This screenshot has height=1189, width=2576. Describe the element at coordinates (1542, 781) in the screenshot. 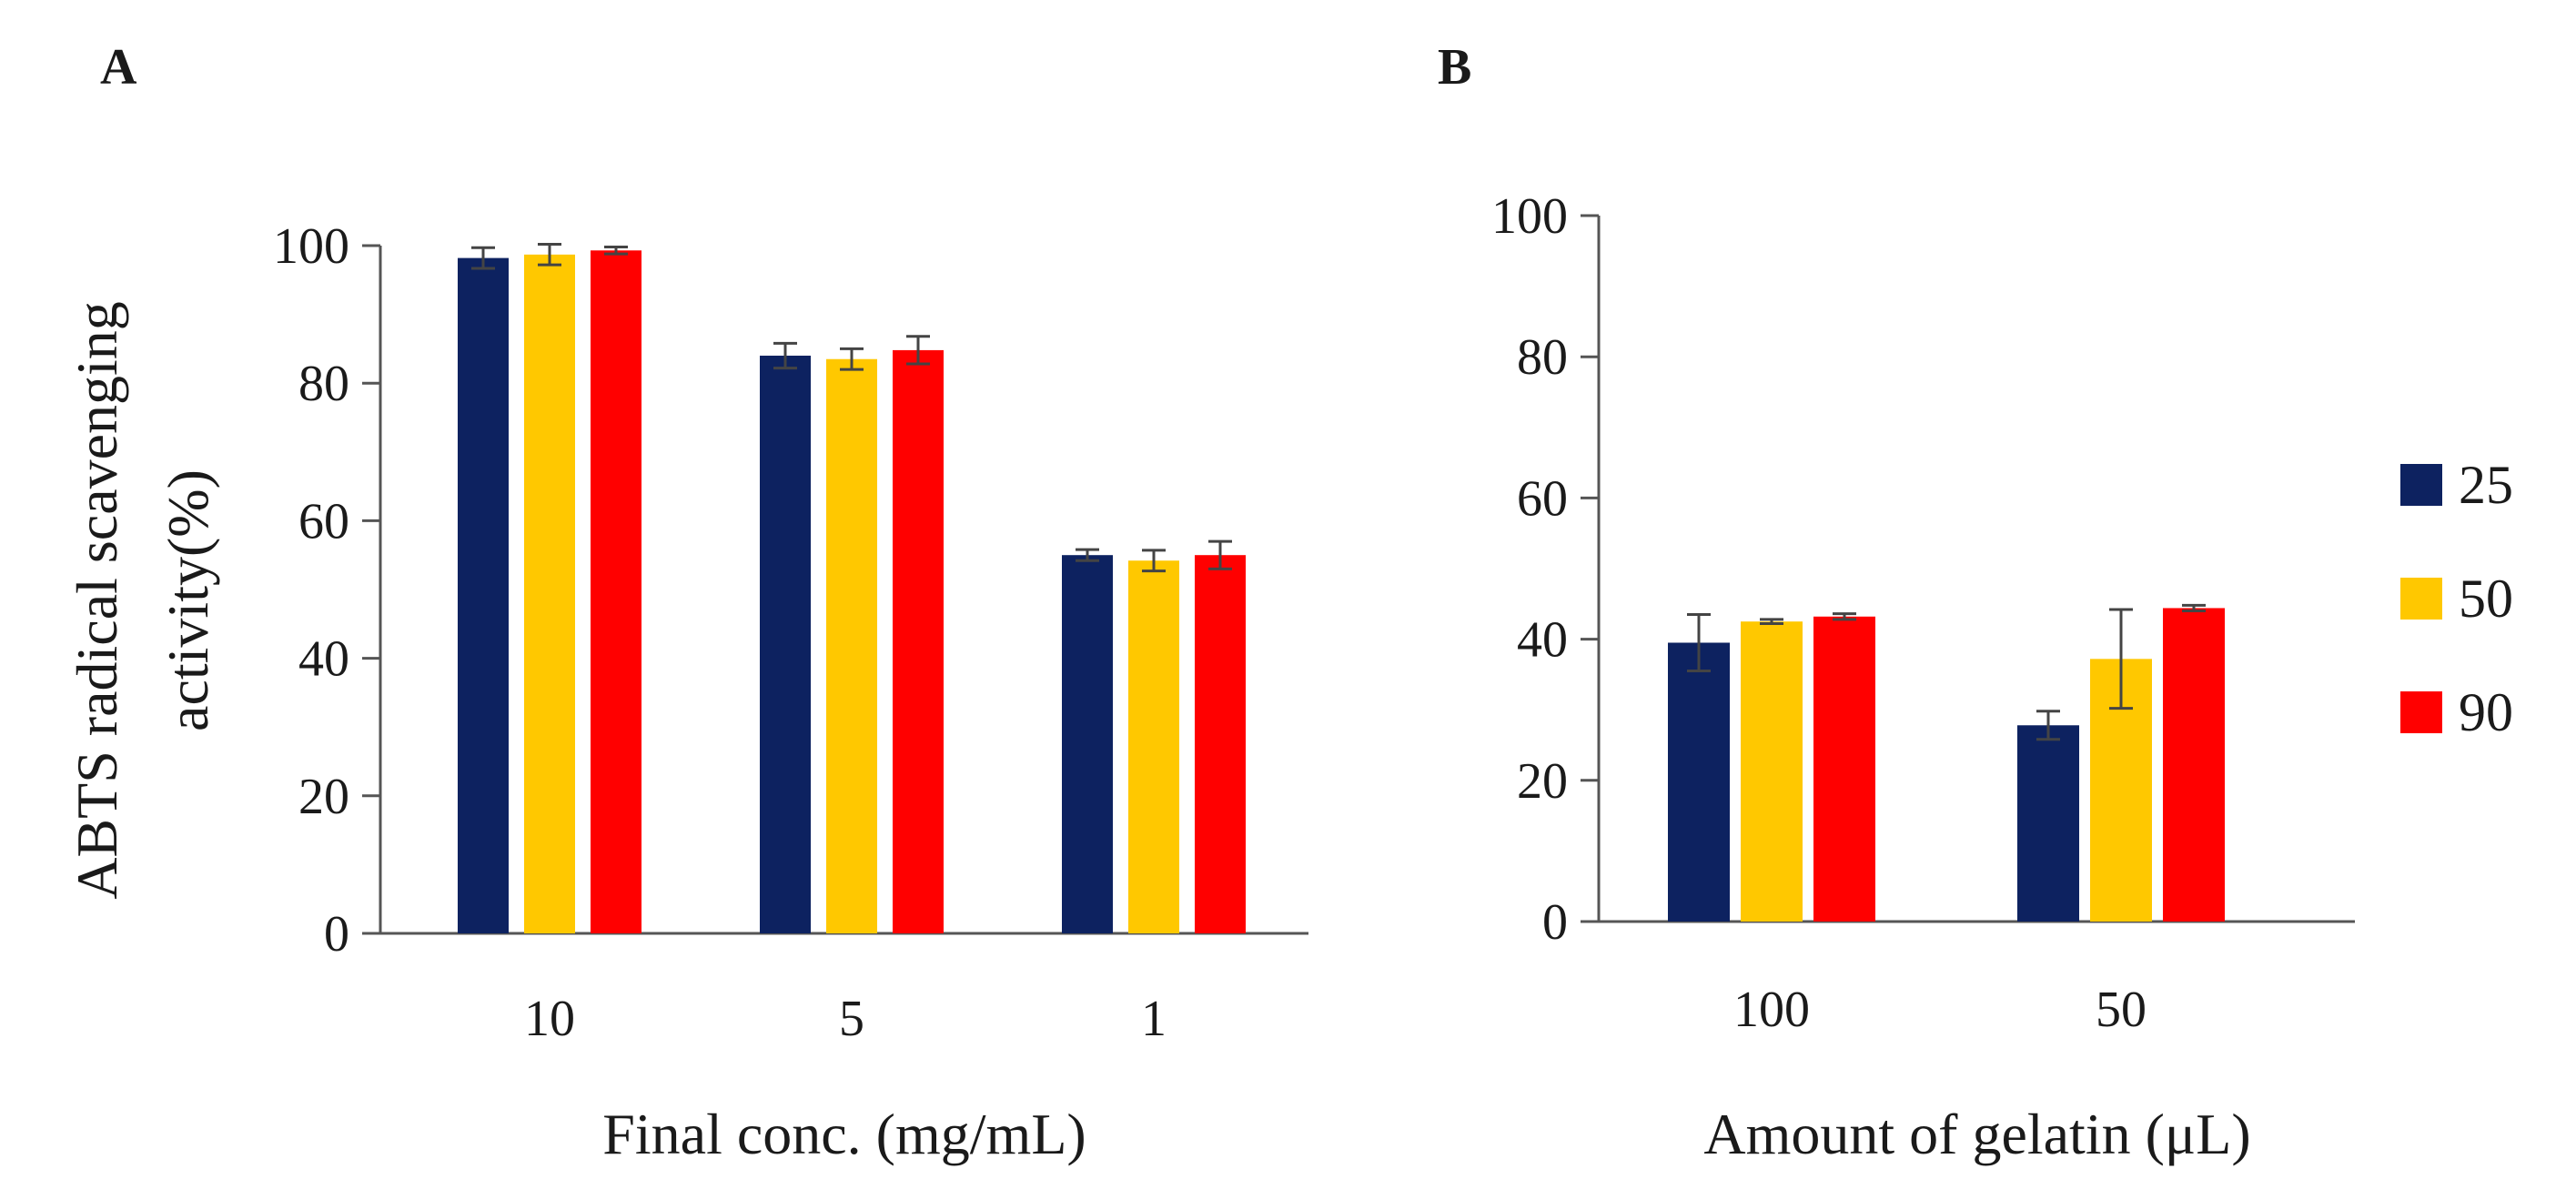

I see `panel-b-y-tick-label: 20` at that location.